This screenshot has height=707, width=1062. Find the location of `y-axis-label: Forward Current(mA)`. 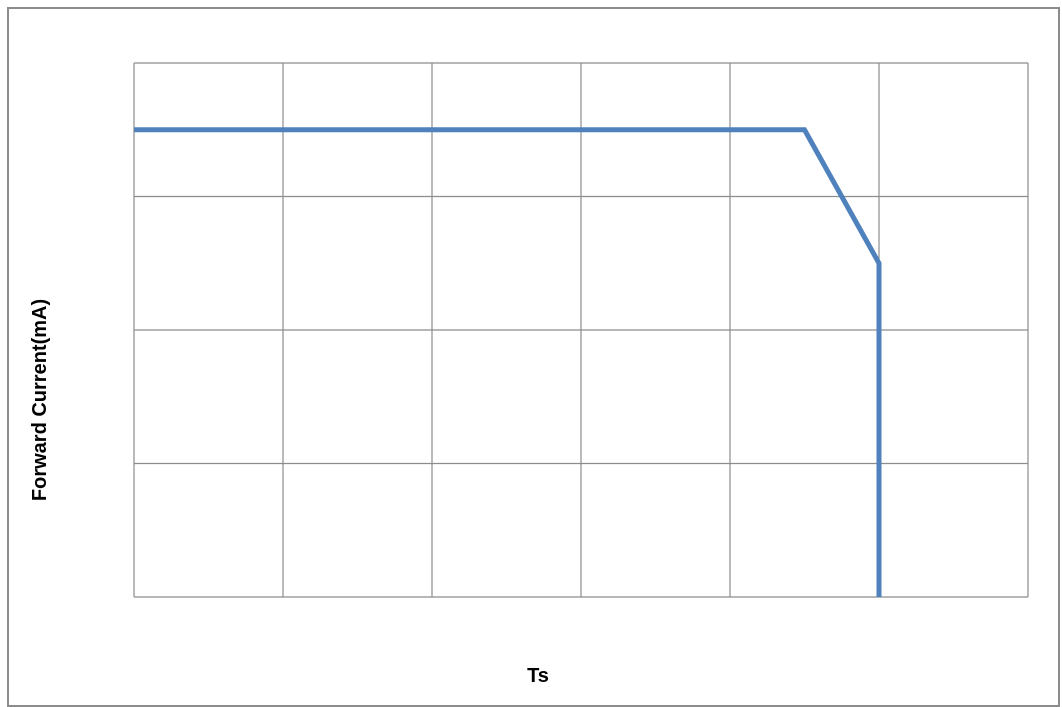

y-axis-label: Forward Current(mA) is located at coordinates (40, 400).